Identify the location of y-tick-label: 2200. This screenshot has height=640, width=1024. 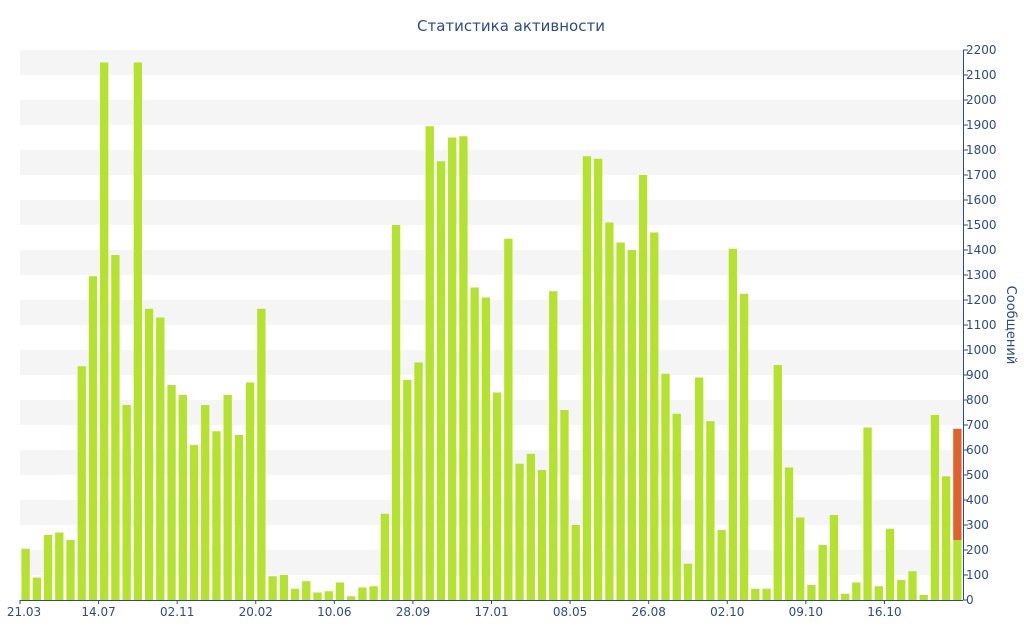
(981, 50).